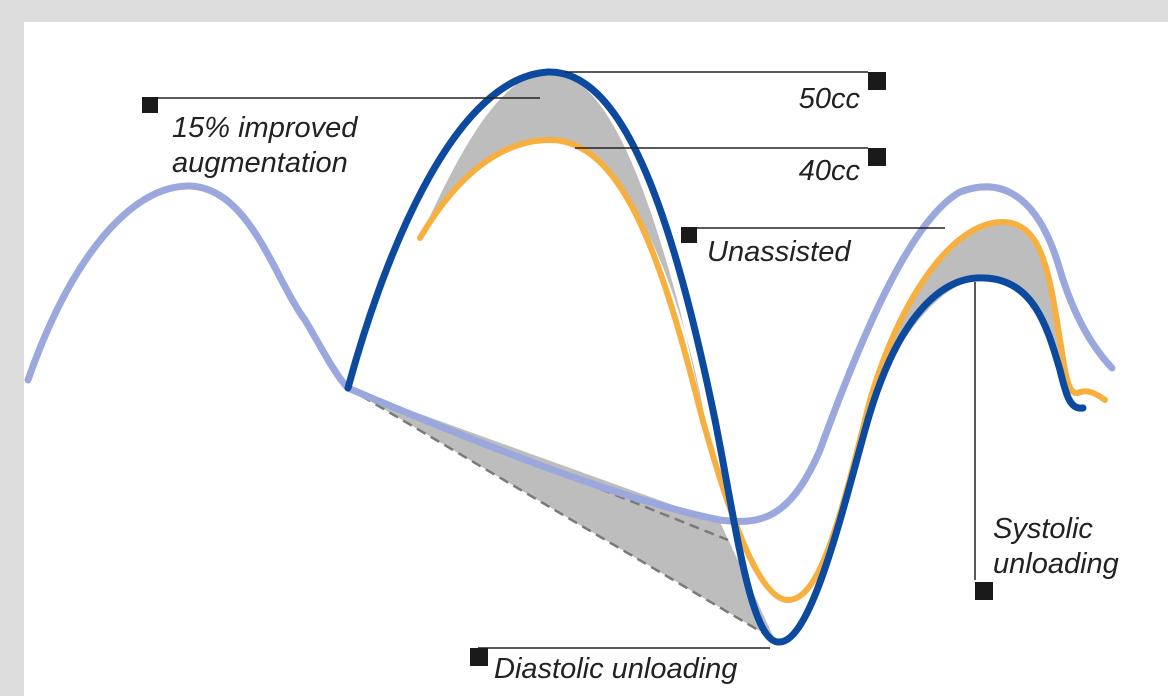 This screenshot has height=696, width=1168. Describe the element at coordinates (965, 325) in the screenshot. I see `systolic-shade` at that location.